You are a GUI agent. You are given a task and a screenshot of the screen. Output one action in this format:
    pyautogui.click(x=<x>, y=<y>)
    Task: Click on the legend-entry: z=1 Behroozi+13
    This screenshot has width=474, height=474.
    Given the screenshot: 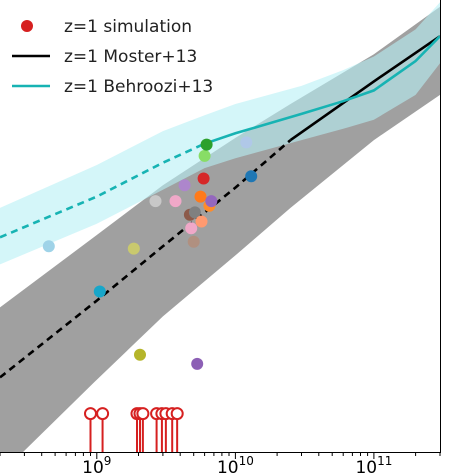 What is the action you would take?
    pyautogui.click(x=112, y=87)
    